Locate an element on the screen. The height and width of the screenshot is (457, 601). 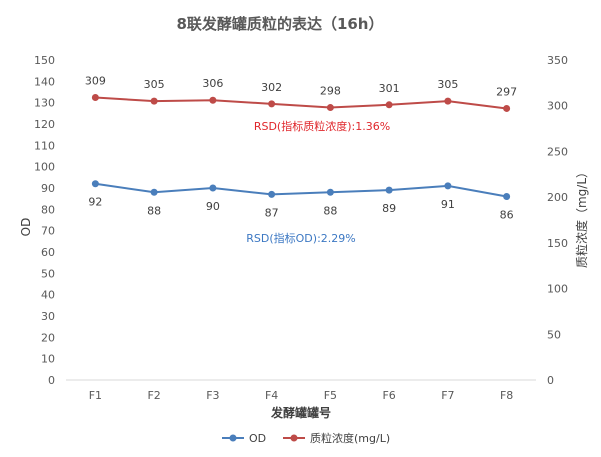
left-tick-label: 100 is located at coordinates (44, 167).